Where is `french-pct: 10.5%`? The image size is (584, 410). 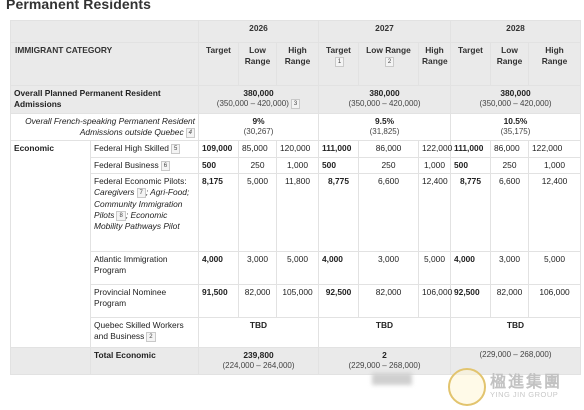
french-pct: 10.5% is located at coordinates (515, 120).